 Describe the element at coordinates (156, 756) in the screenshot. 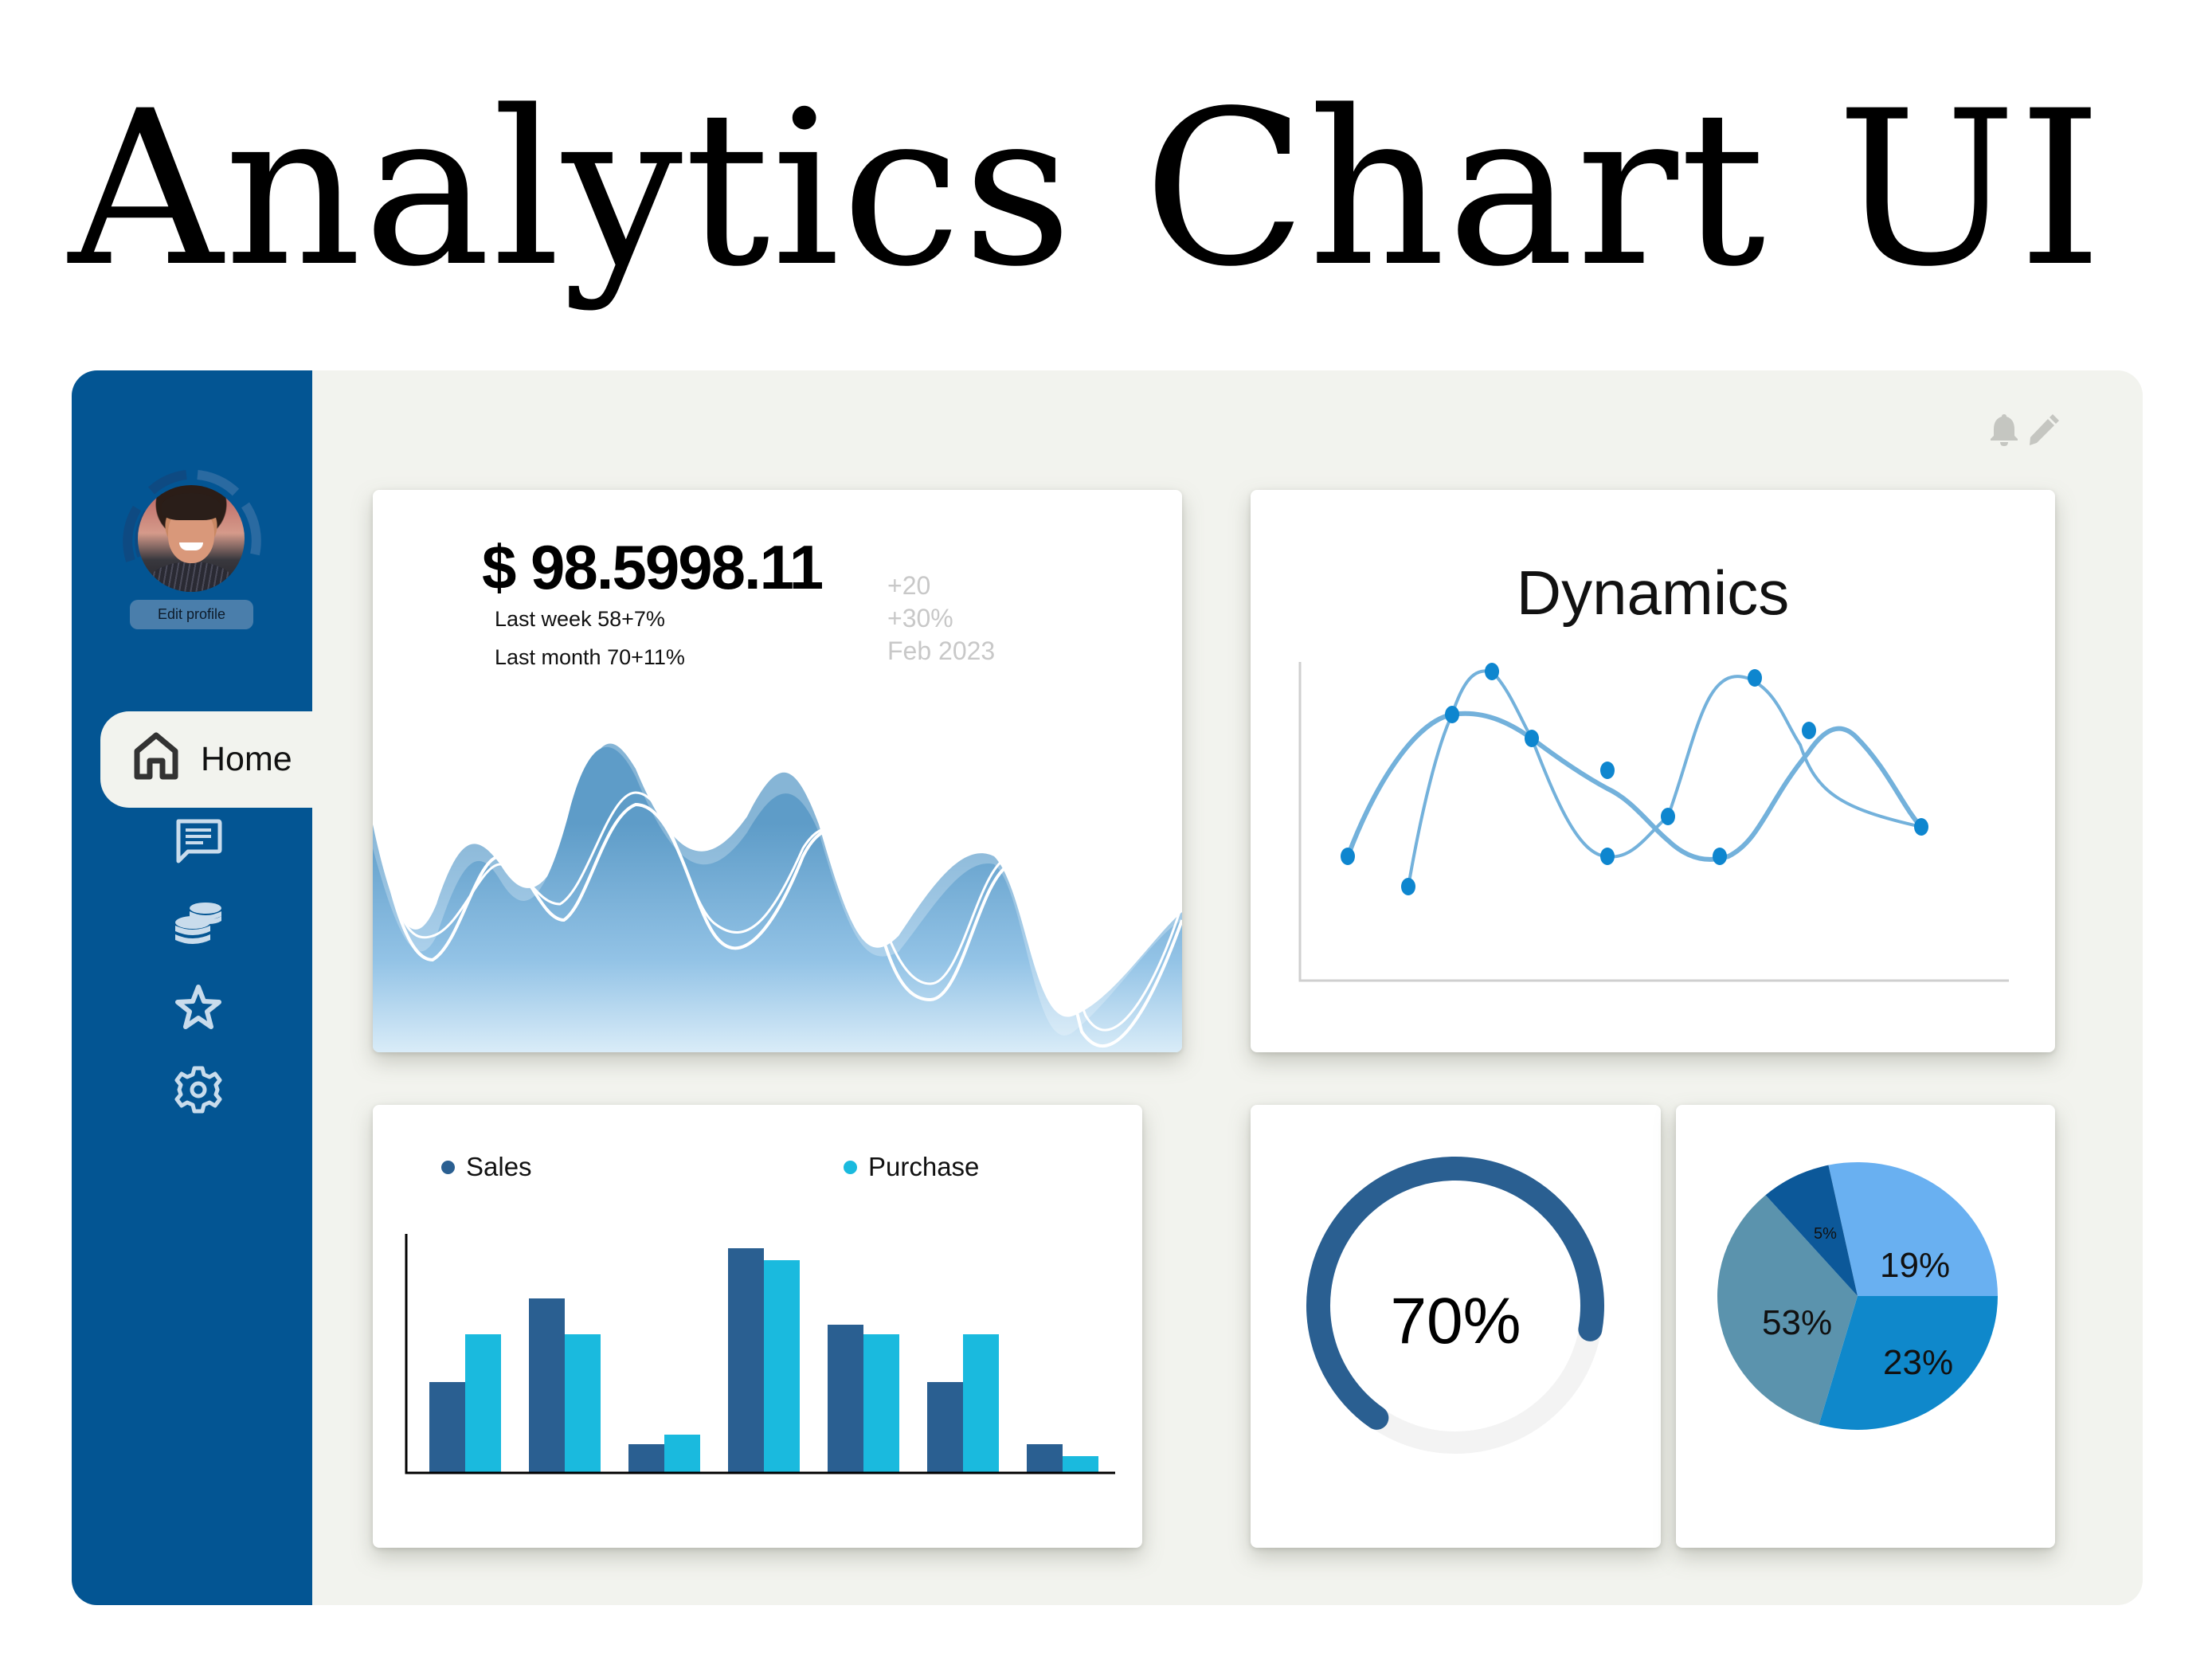

I see `home-icon` at that location.